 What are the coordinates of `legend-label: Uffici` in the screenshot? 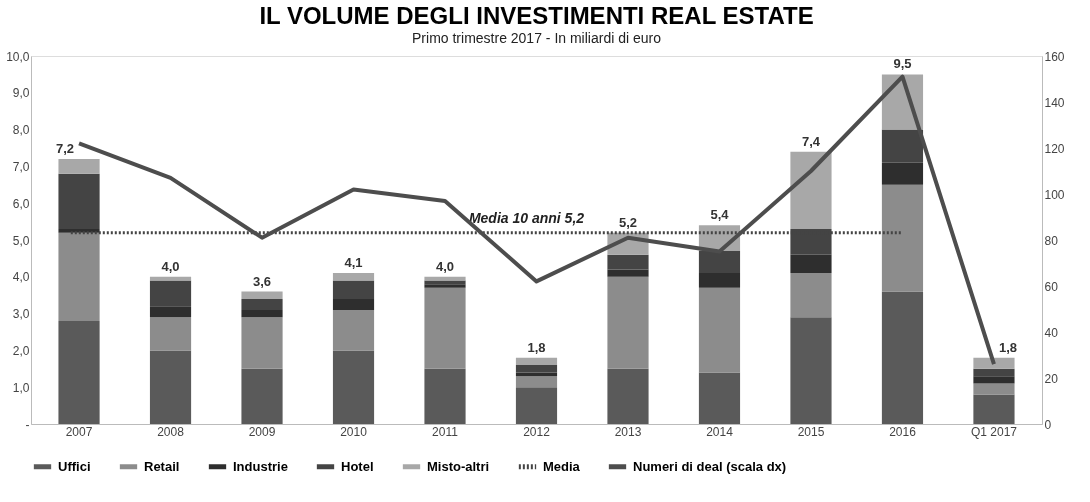 It's located at (74, 466).